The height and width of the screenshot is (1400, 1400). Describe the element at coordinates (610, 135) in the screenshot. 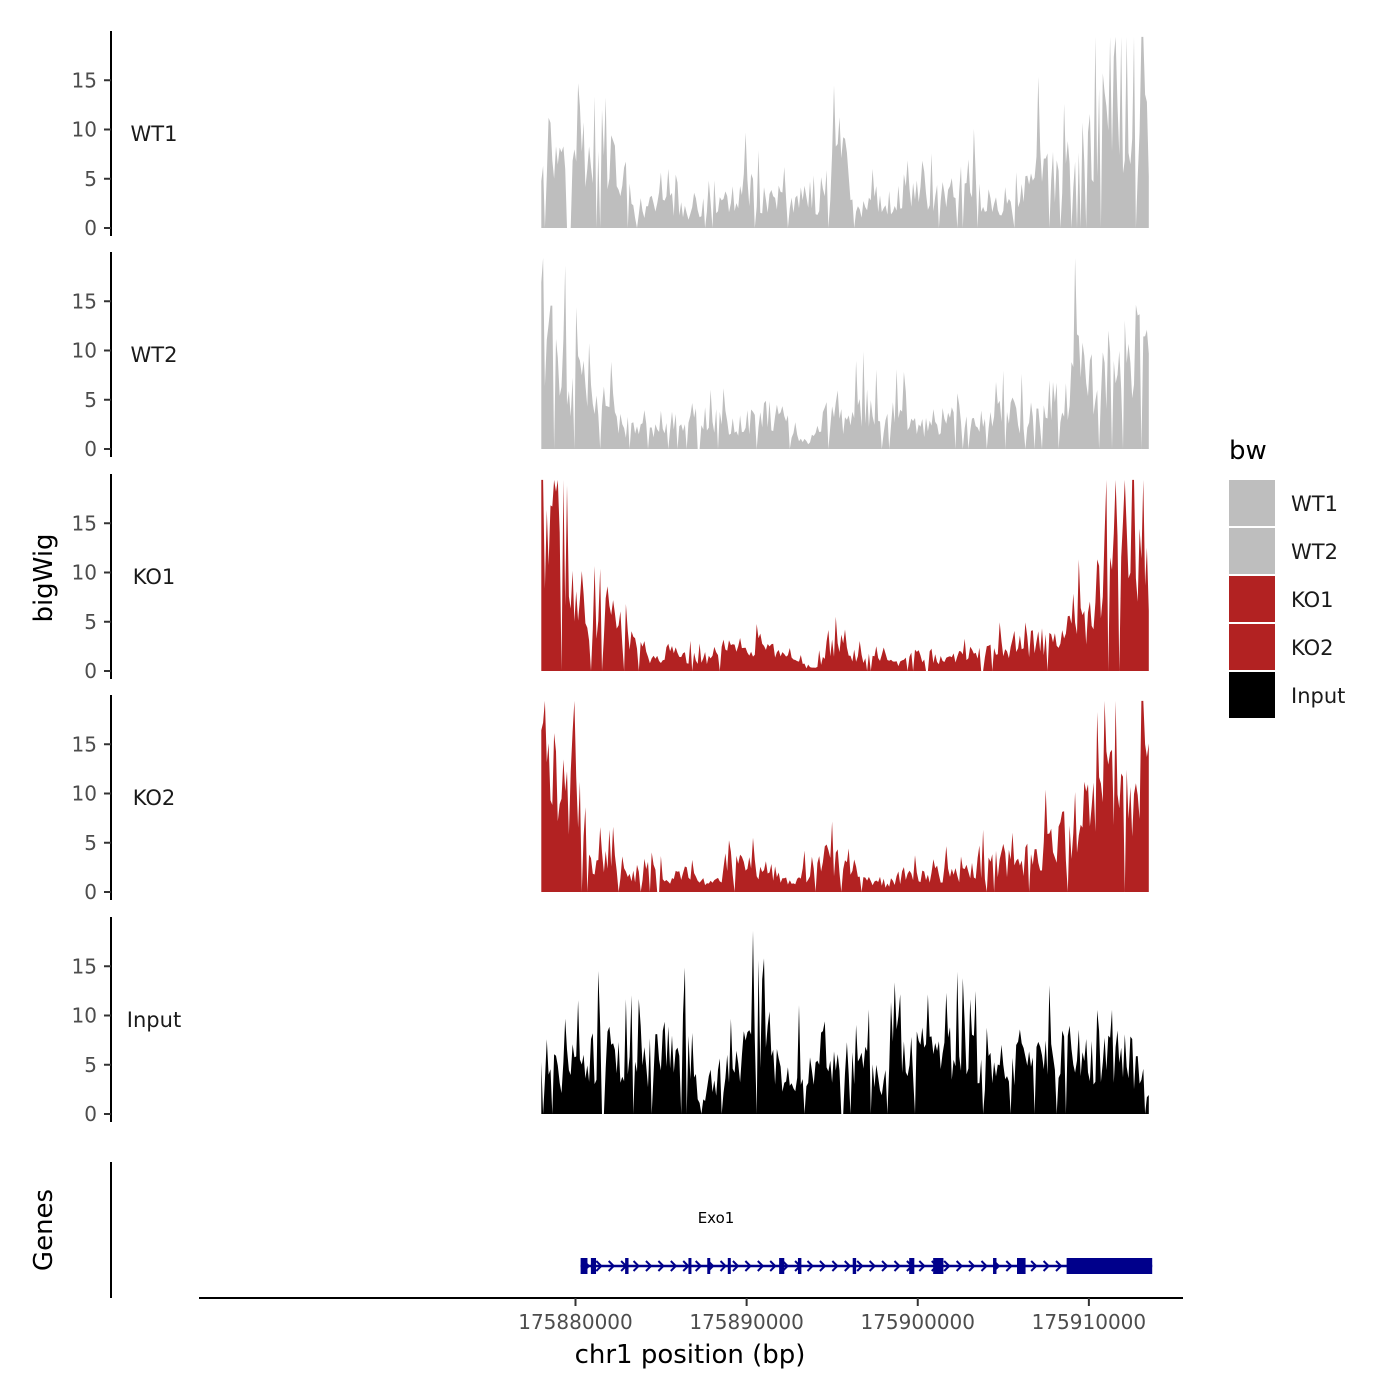

I see `track-wt1: 0 5 10 15 WT1` at that location.